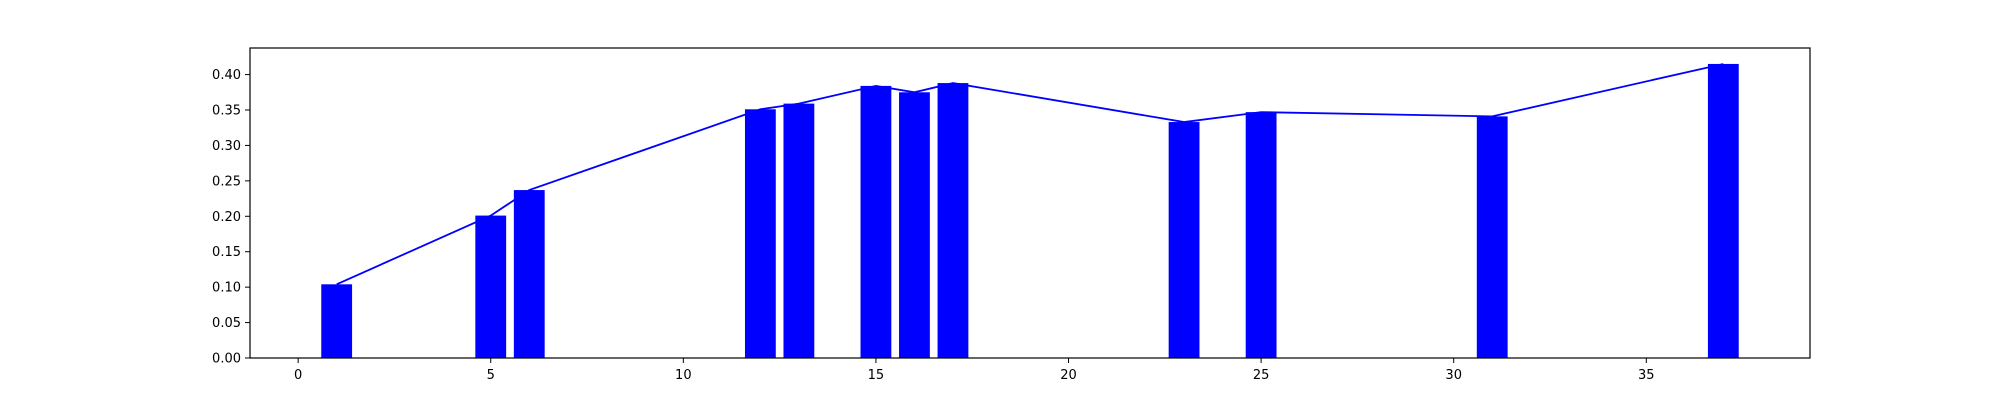 This screenshot has height=400, width=2000. I want to click on x-tick-label: 20, so click(1068, 375).